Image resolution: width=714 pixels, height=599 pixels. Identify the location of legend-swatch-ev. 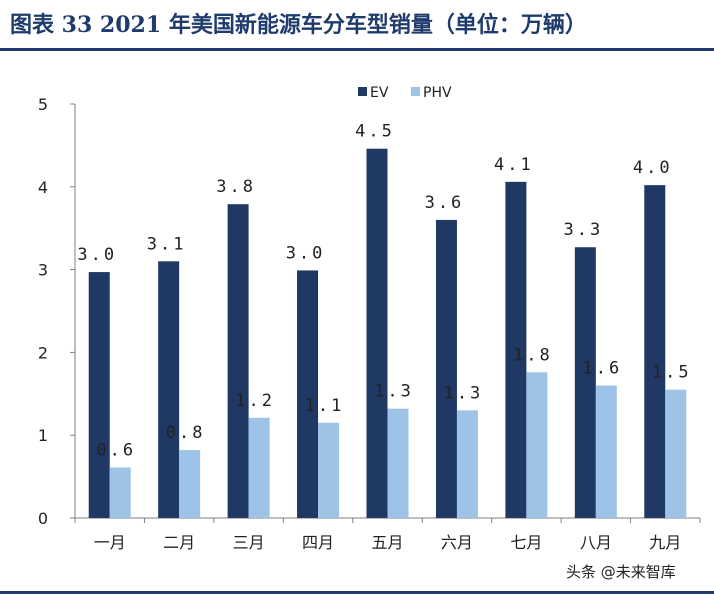
(362, 91).